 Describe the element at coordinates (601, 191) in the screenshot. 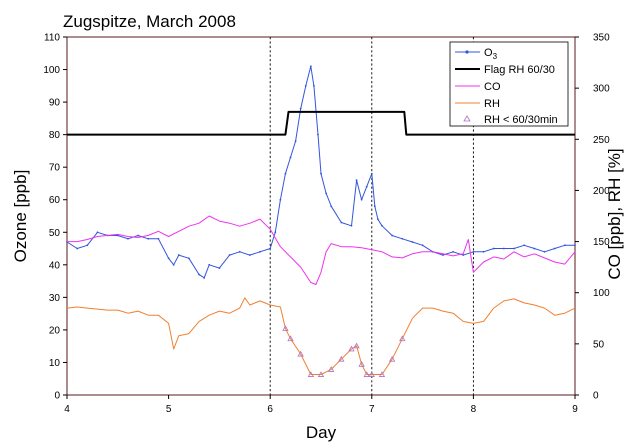

I see `y-right-tick-label-4: 200` at that location.